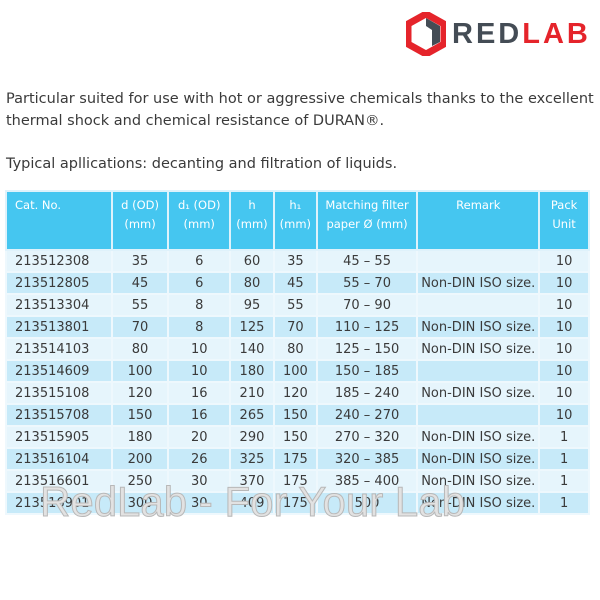  What do you see at coordinates (367, 437) in the screenshot?
I see `table-cell: 270 – 320` at bounding box center [367, 437].